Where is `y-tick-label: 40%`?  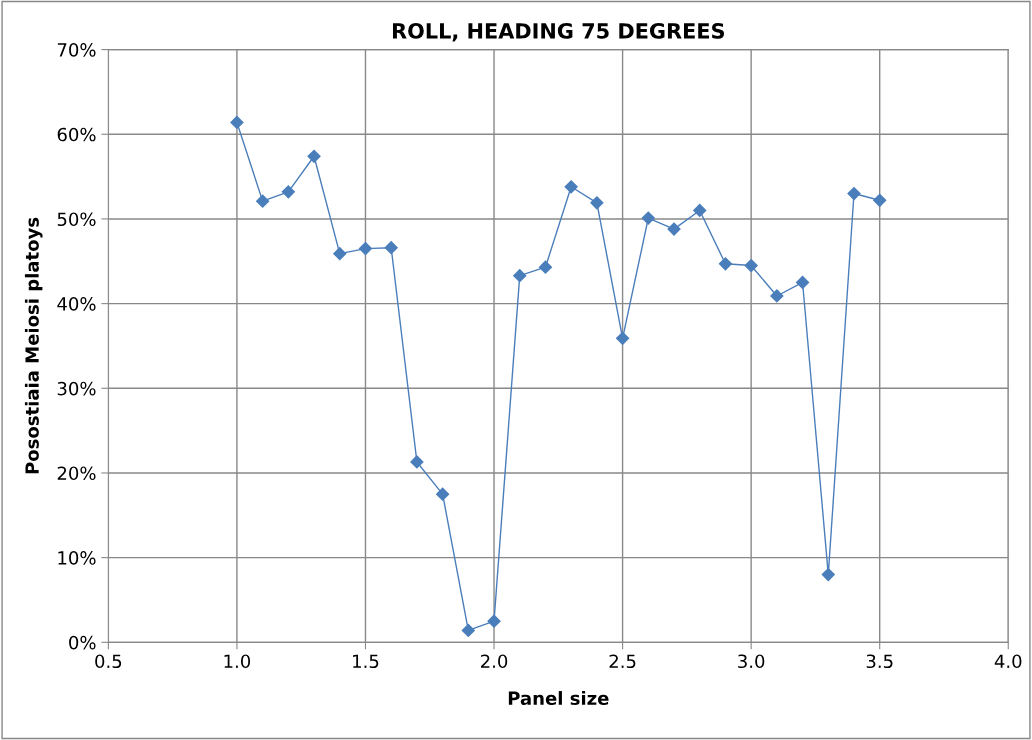 y-tick-label: 40% is located at coordinates (76, 304).